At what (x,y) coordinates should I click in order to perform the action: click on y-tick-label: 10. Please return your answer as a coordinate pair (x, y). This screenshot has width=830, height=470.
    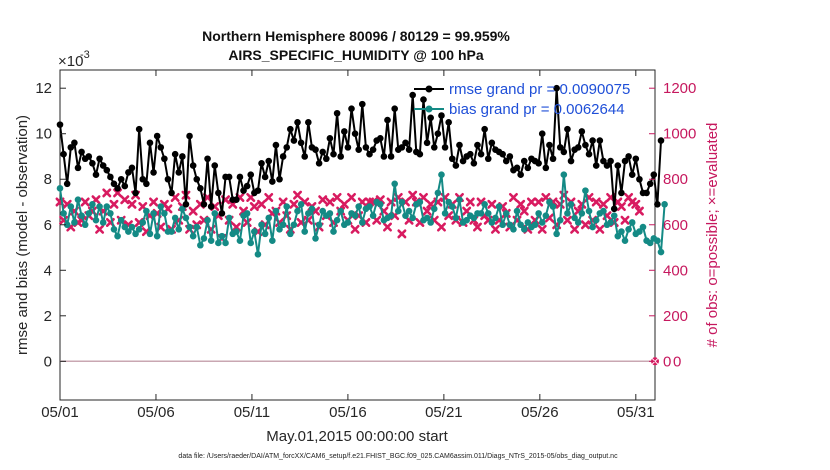
    Looking at the image, I should click on (43, 134).